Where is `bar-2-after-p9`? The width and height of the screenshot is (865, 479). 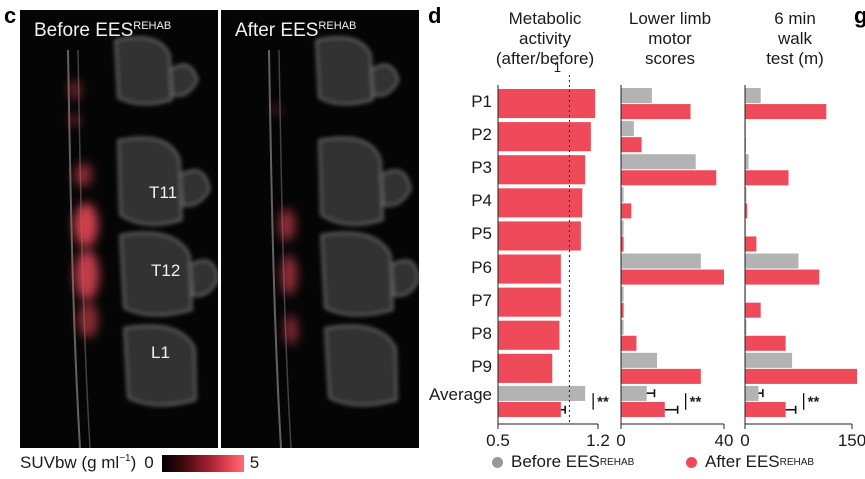
bar-2-after-p9 is located at coordinates (801, 376).